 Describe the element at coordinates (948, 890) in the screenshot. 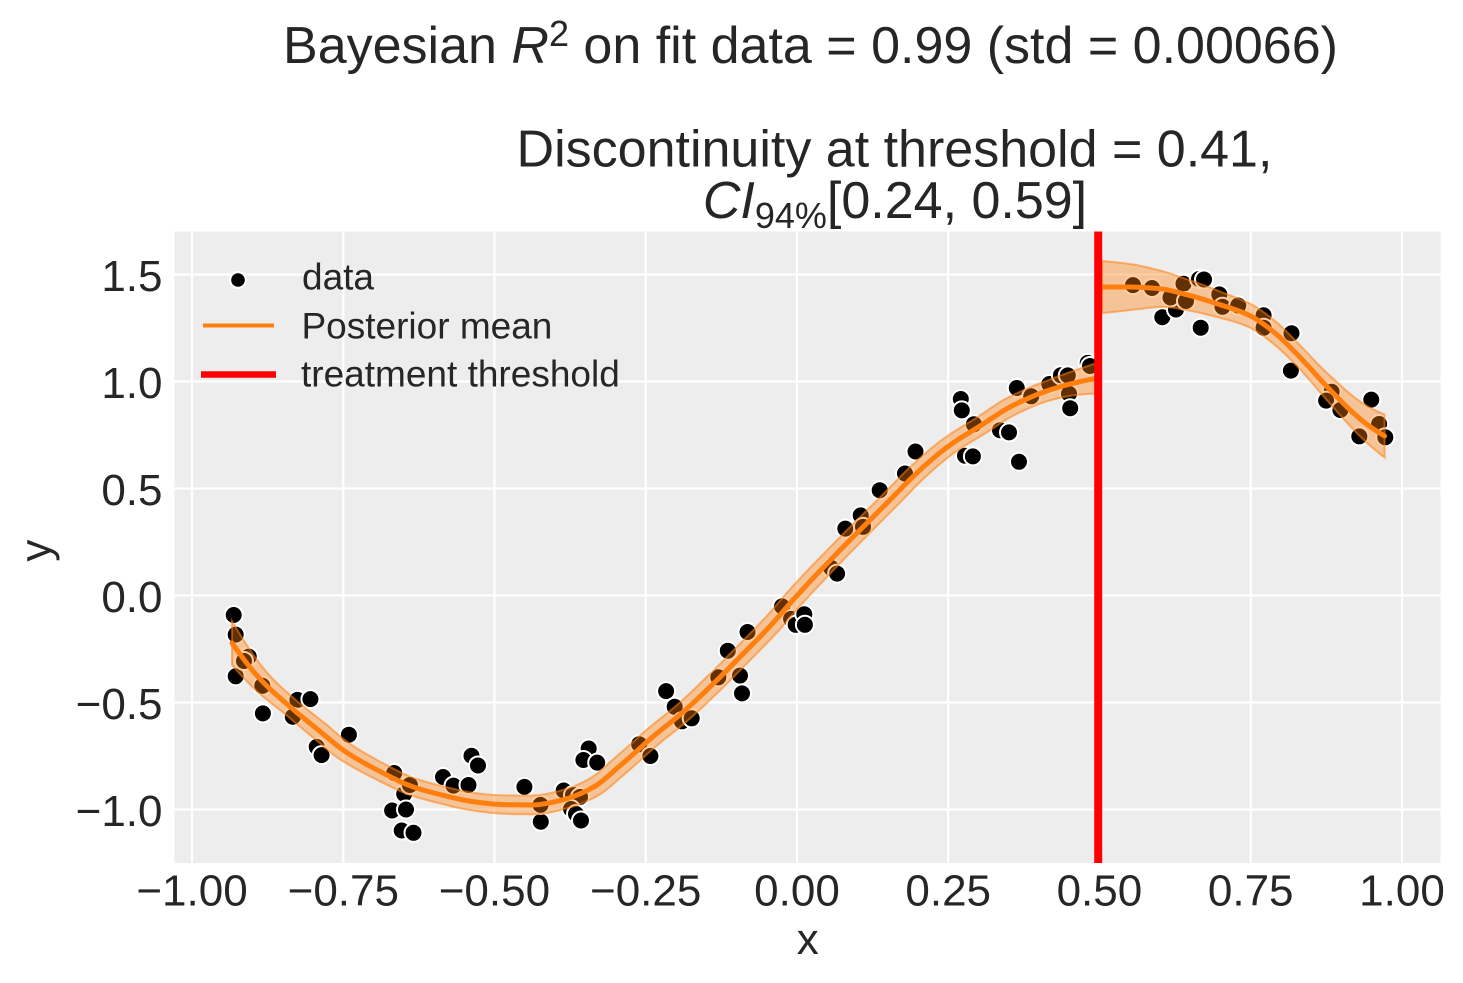

I see `svg-text: 0.25` at that location.